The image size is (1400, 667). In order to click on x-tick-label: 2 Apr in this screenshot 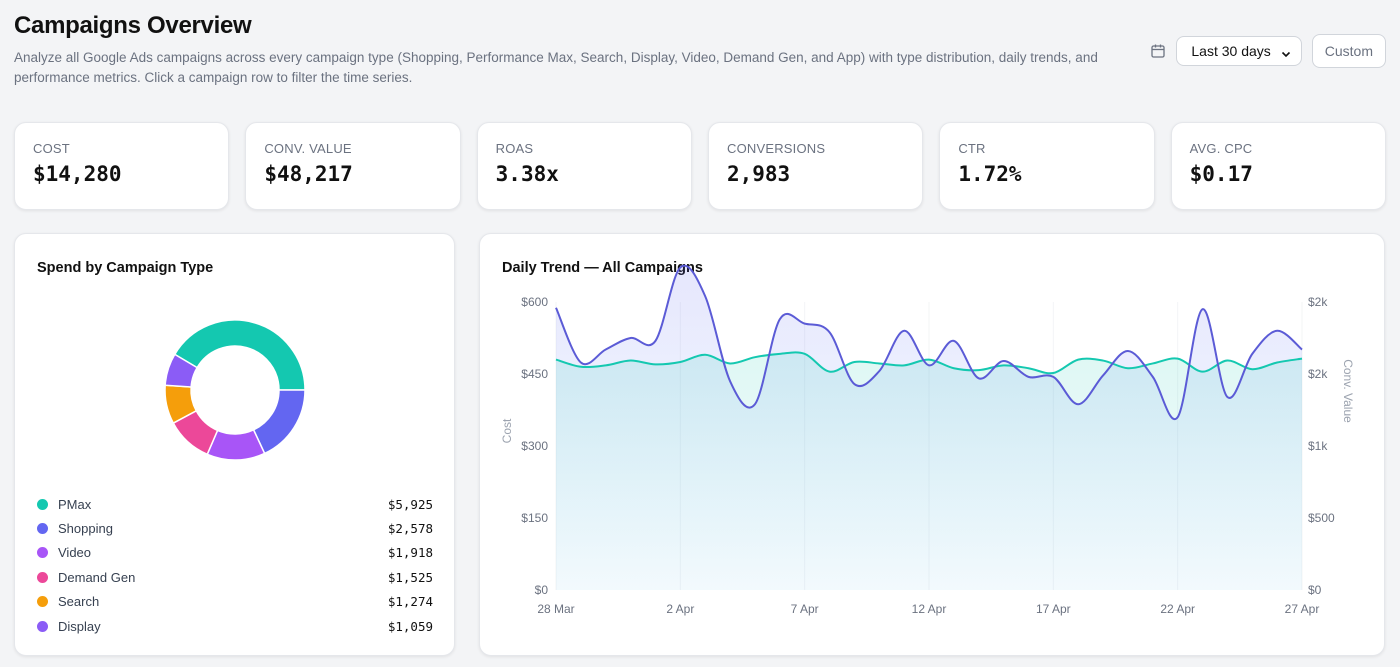, I will do `click(680, 609)`.